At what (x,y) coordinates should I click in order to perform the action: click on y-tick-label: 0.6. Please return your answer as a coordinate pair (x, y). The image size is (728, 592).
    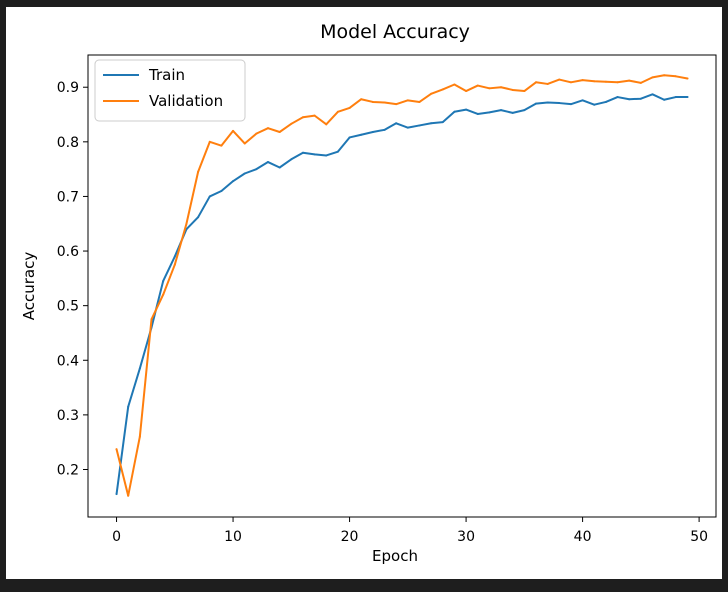
    Looking at the image, I should click on (68, 252).